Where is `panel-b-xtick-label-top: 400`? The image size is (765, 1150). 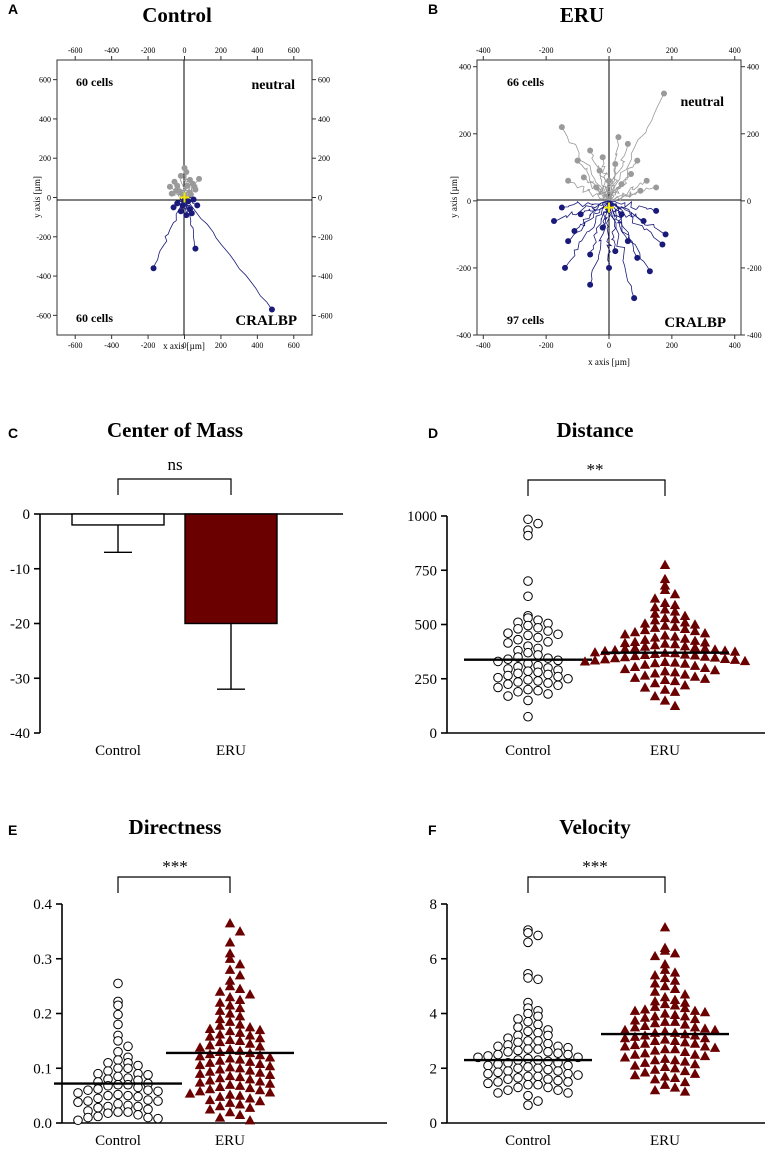
panel-b-xtick-label-top: 400 is located at coordinates (735, 50).